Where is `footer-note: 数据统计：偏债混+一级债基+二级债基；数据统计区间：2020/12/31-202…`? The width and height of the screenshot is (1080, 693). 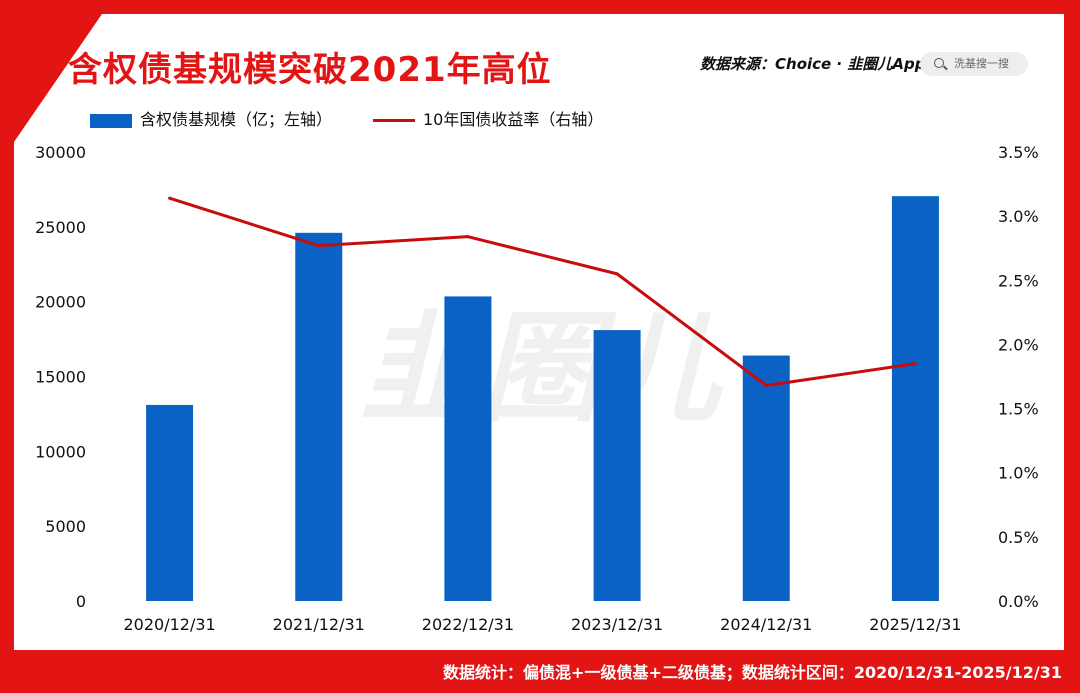
footer-note: 数据统计：偏债混+一级债基+二级债基；数据统计区间：2020/12/31-202… is located at coordinates (752, 672).